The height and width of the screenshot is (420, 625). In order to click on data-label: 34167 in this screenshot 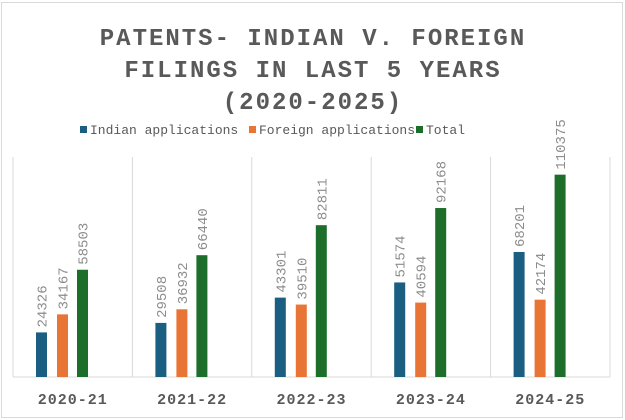, I will do `click(65, 288)`.